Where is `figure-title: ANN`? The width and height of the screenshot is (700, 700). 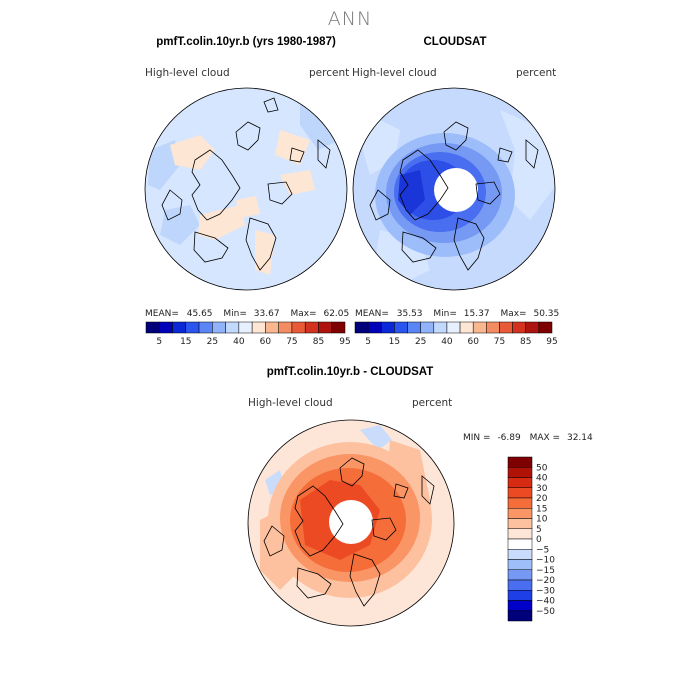
figure-title: ANN is located at coordinates (350, 19).